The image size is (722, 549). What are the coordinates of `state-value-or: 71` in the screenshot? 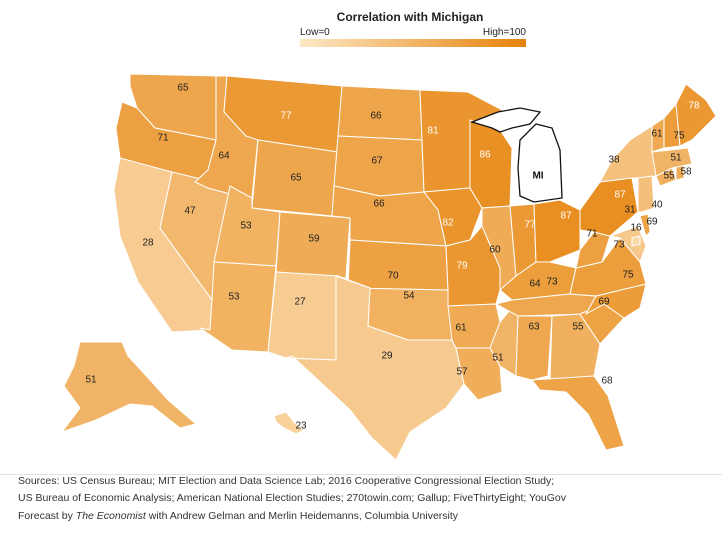 It's located at (163, 138).